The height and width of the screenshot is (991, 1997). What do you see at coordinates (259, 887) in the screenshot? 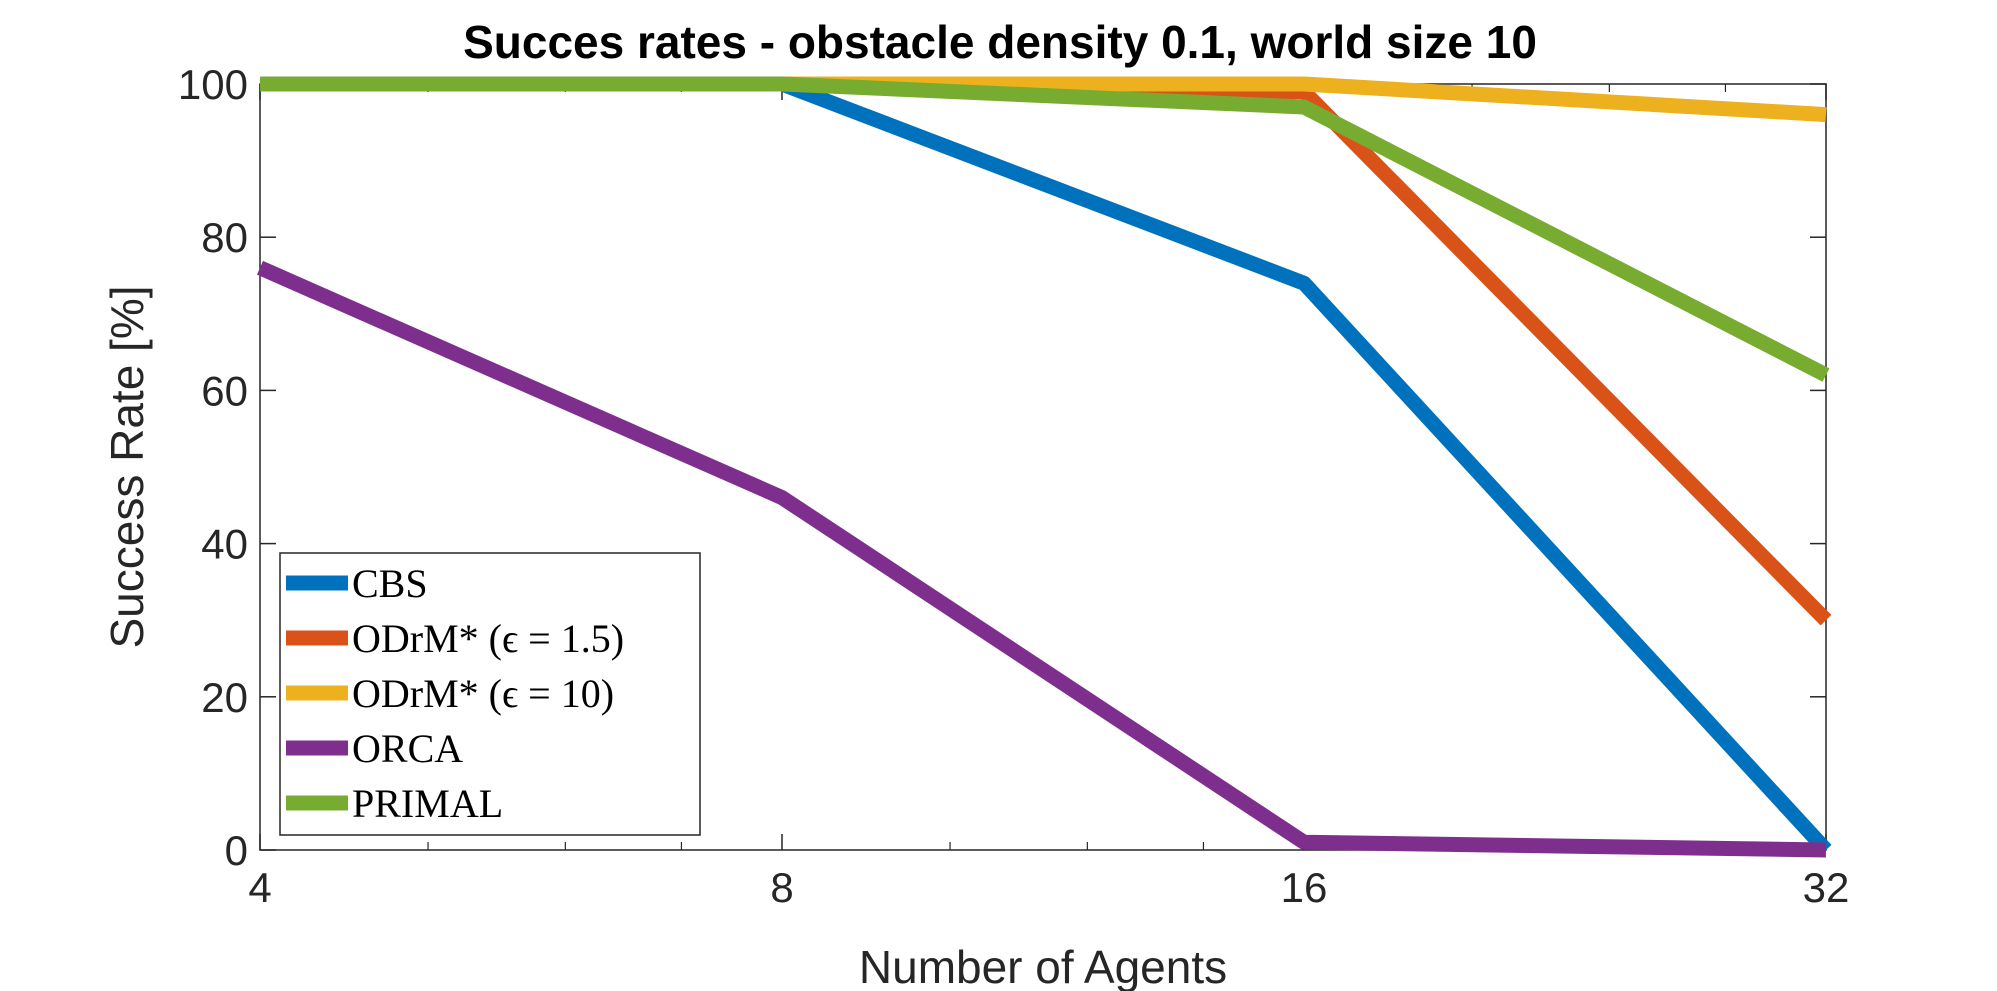
I see `x-tick-label: 4` at bounding box center [259, 887].